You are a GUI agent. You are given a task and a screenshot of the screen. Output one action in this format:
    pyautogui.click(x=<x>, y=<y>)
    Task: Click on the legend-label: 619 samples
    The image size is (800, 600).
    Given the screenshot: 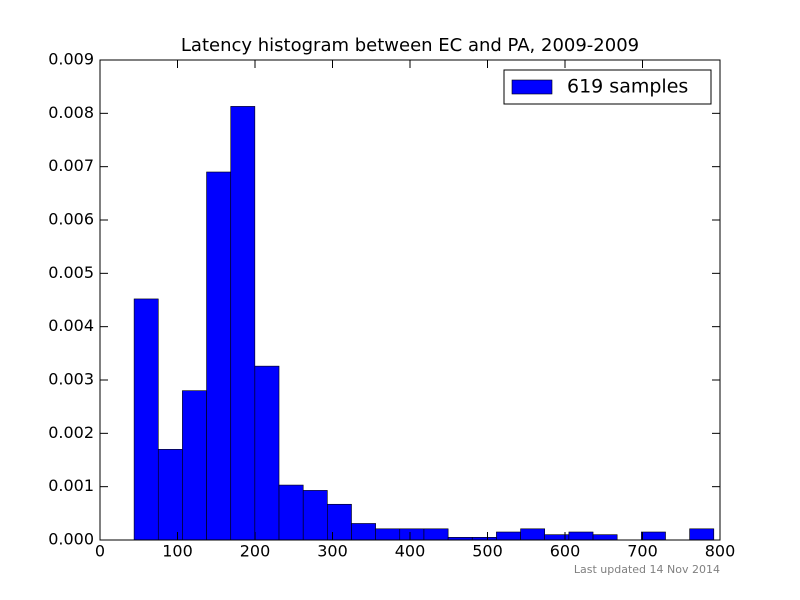 What is the action you would take?
    pyautogui.click(x=627, y=87)
    